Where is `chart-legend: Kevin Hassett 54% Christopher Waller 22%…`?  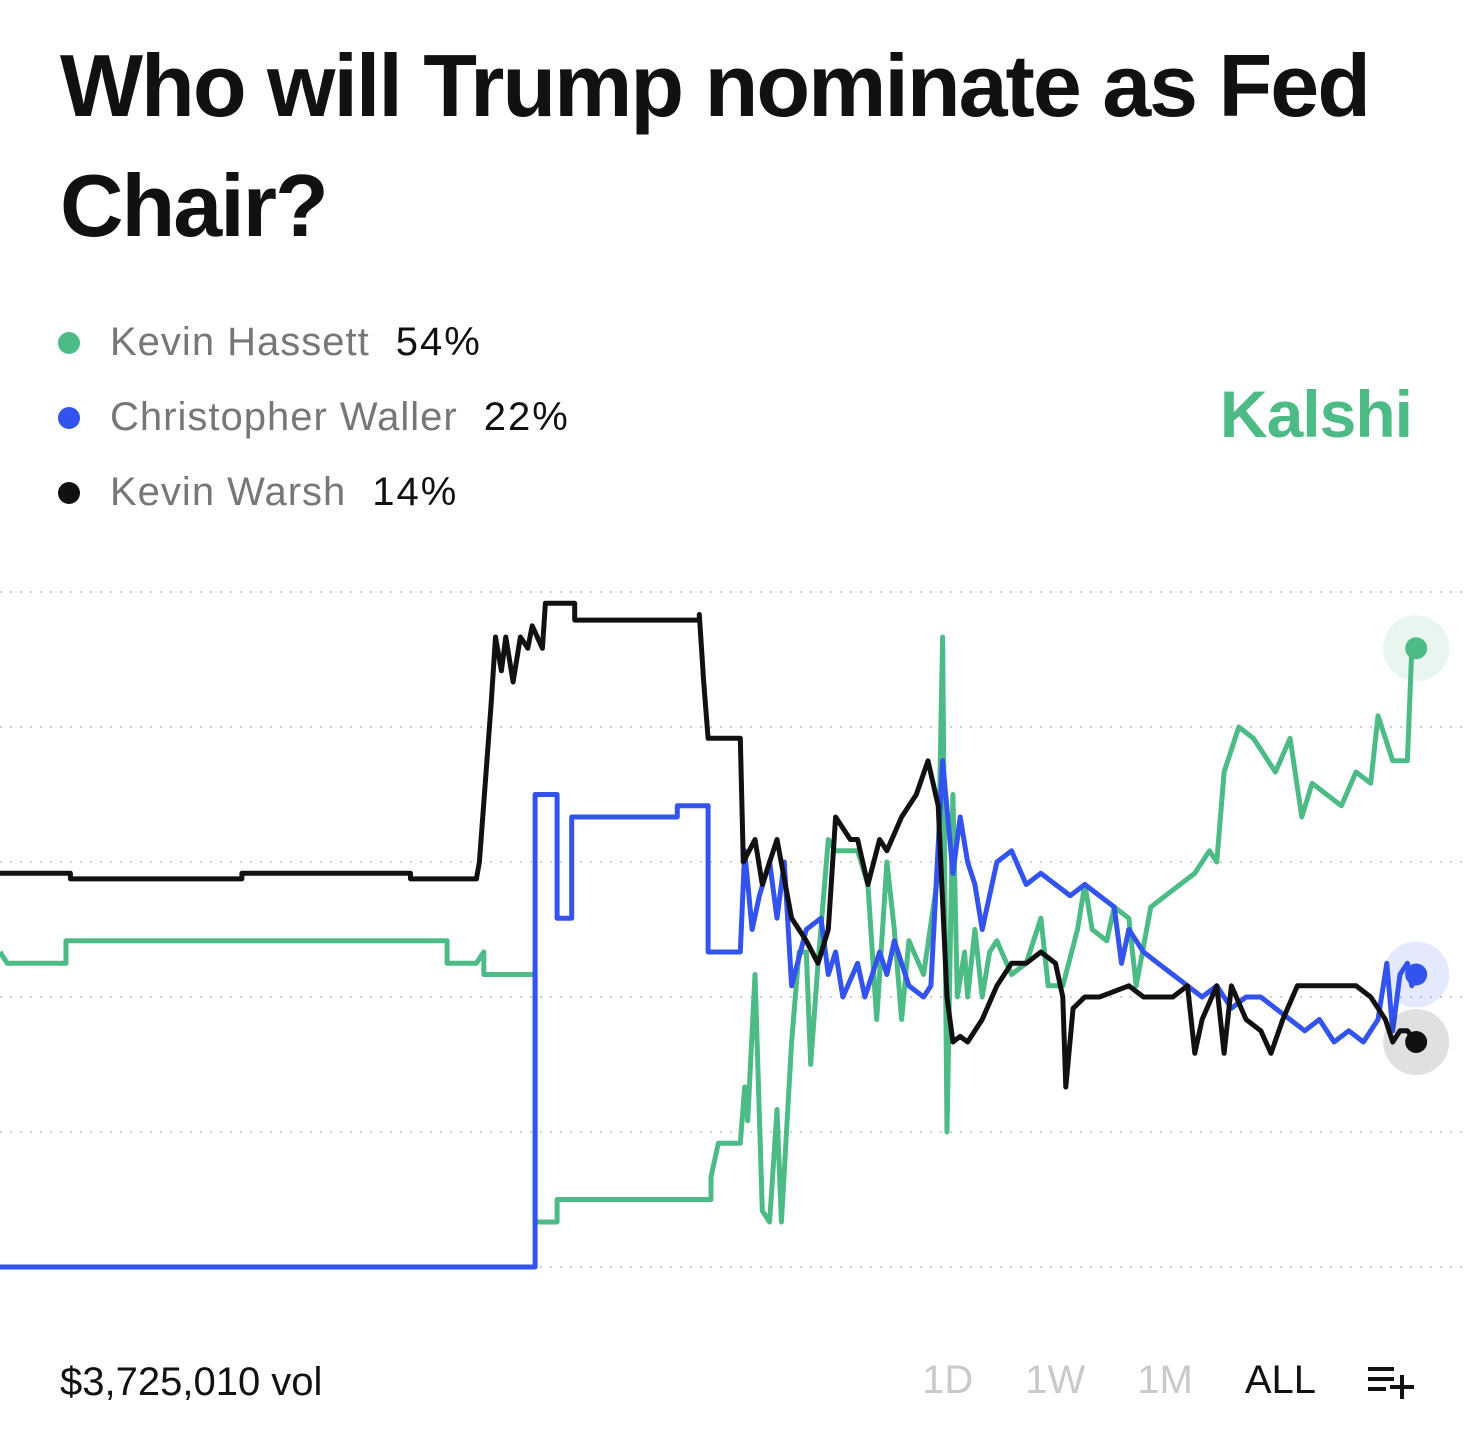 chart-legend: Kevin Hassett 54% Christopher Waller 22%… is located at coordinates (314, 417).